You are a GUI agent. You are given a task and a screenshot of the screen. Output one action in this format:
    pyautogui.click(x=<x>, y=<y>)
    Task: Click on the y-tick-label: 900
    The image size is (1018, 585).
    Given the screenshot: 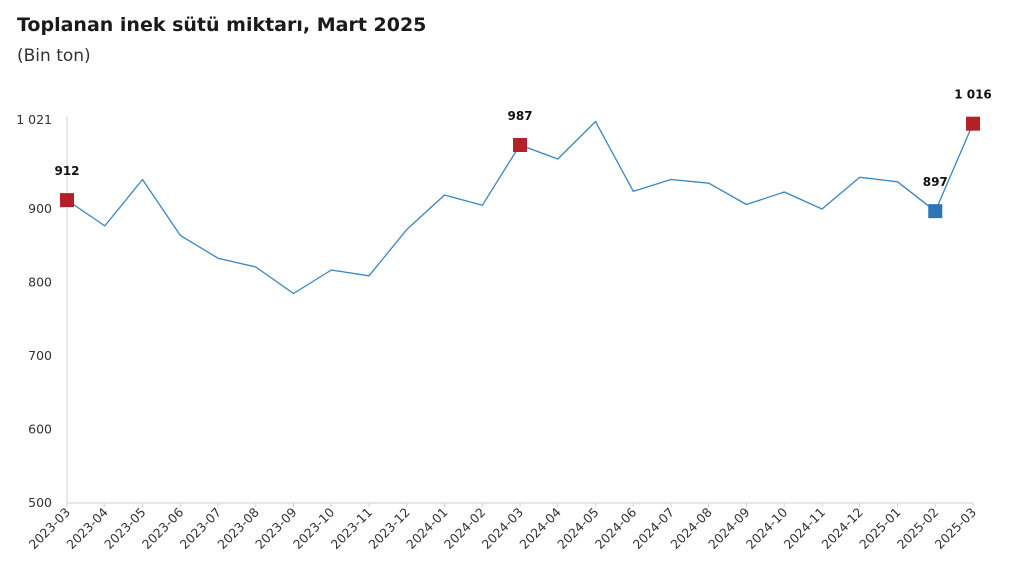 What is the action you would take?
    pyautogui.click(x=40, y=208)
    